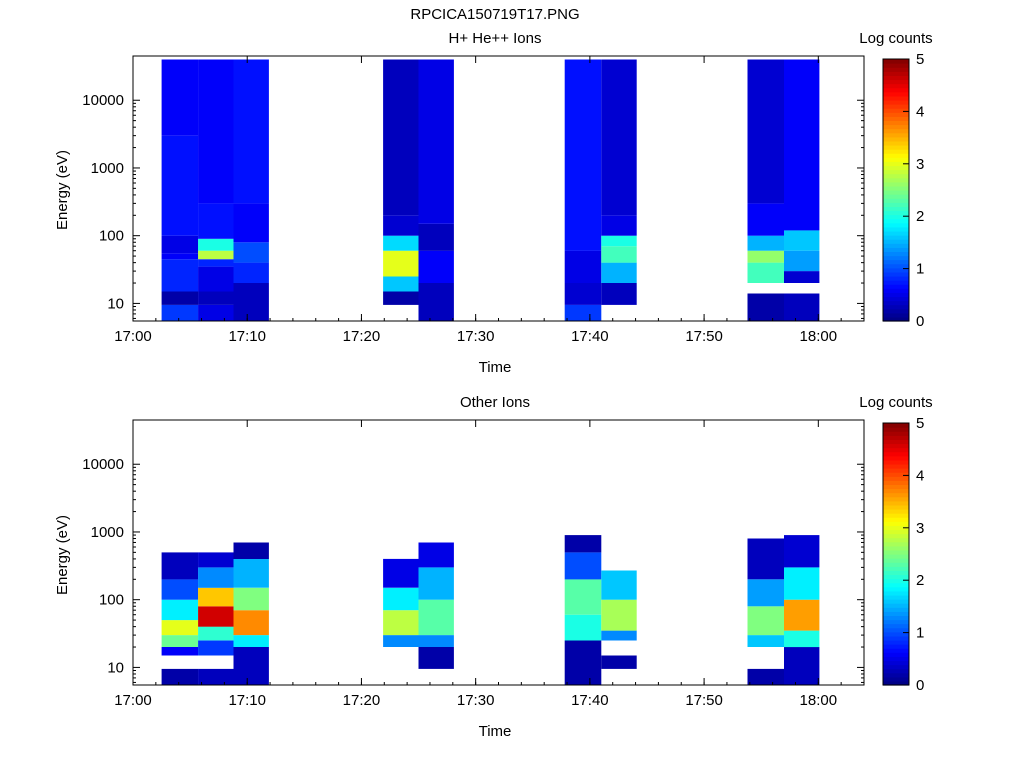 Image resolution: width=1024 pixels, height=768 pixels. I want to click on x-tick-label: 17:50, so click(704, 336).